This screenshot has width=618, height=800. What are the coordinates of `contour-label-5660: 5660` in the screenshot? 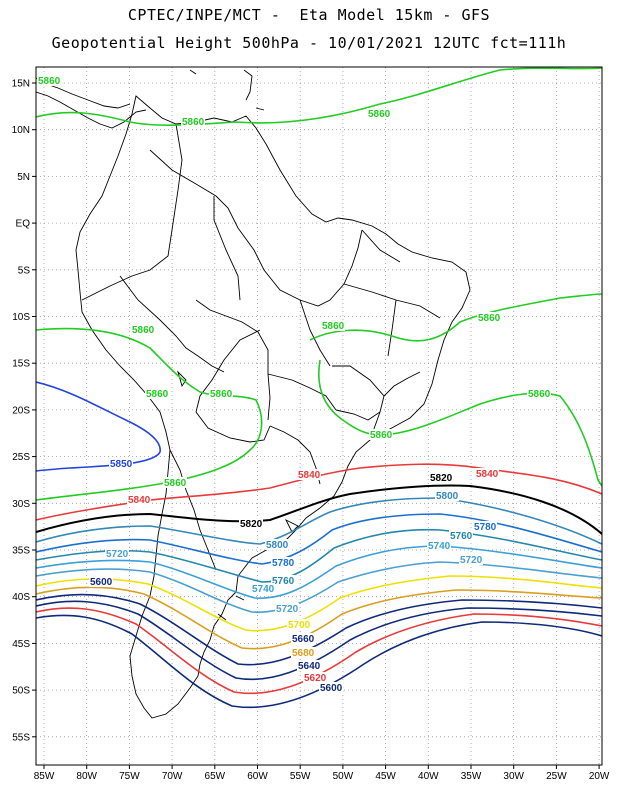 It's located at (303, 639).